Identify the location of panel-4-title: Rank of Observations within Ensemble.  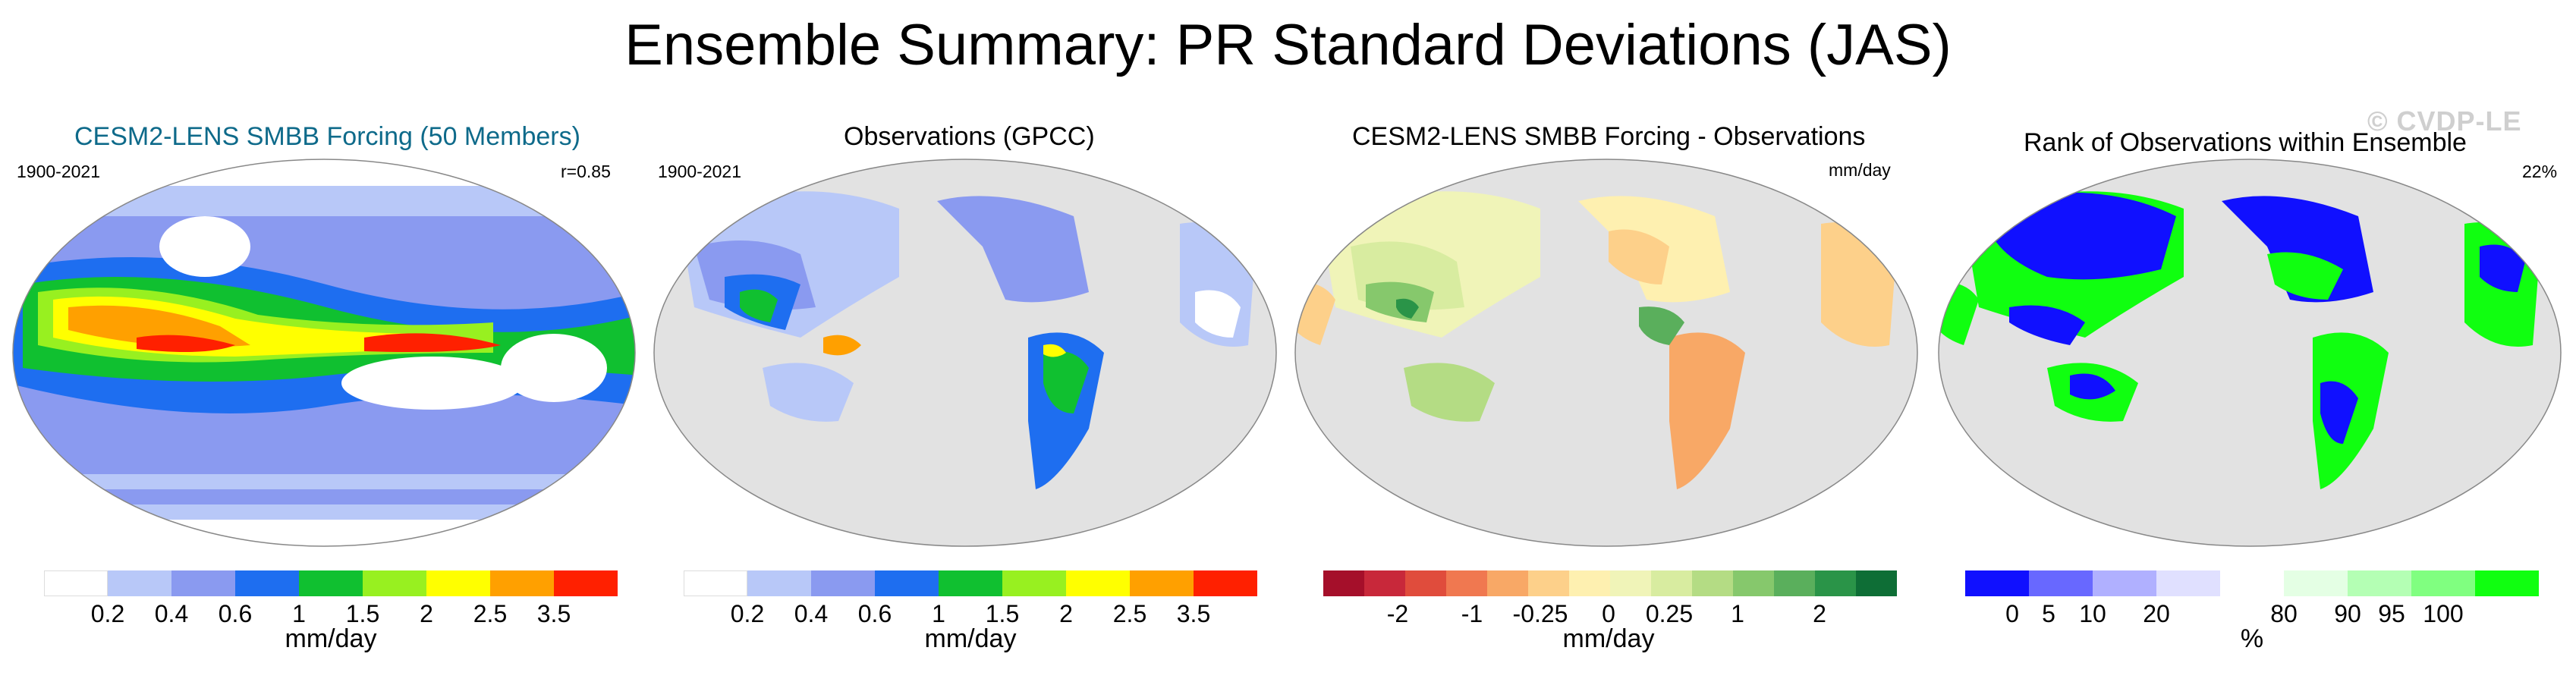
(2245, 142).